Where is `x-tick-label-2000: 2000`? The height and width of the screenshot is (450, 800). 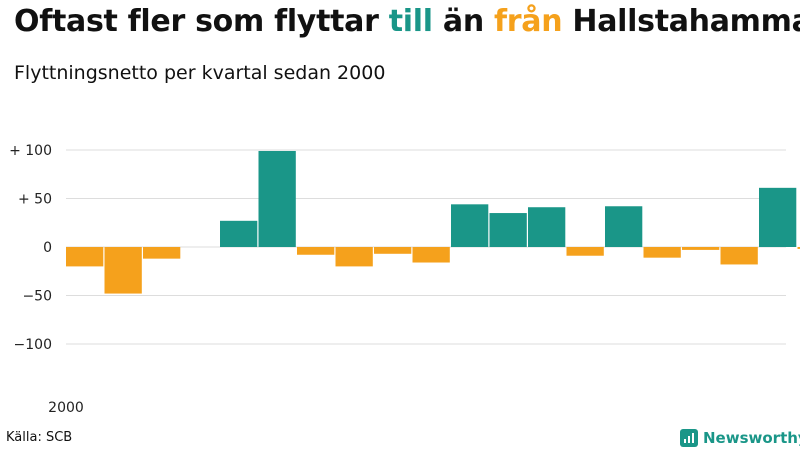 x-tick-label-2000: 2000 is located at coordinates (66, 408).